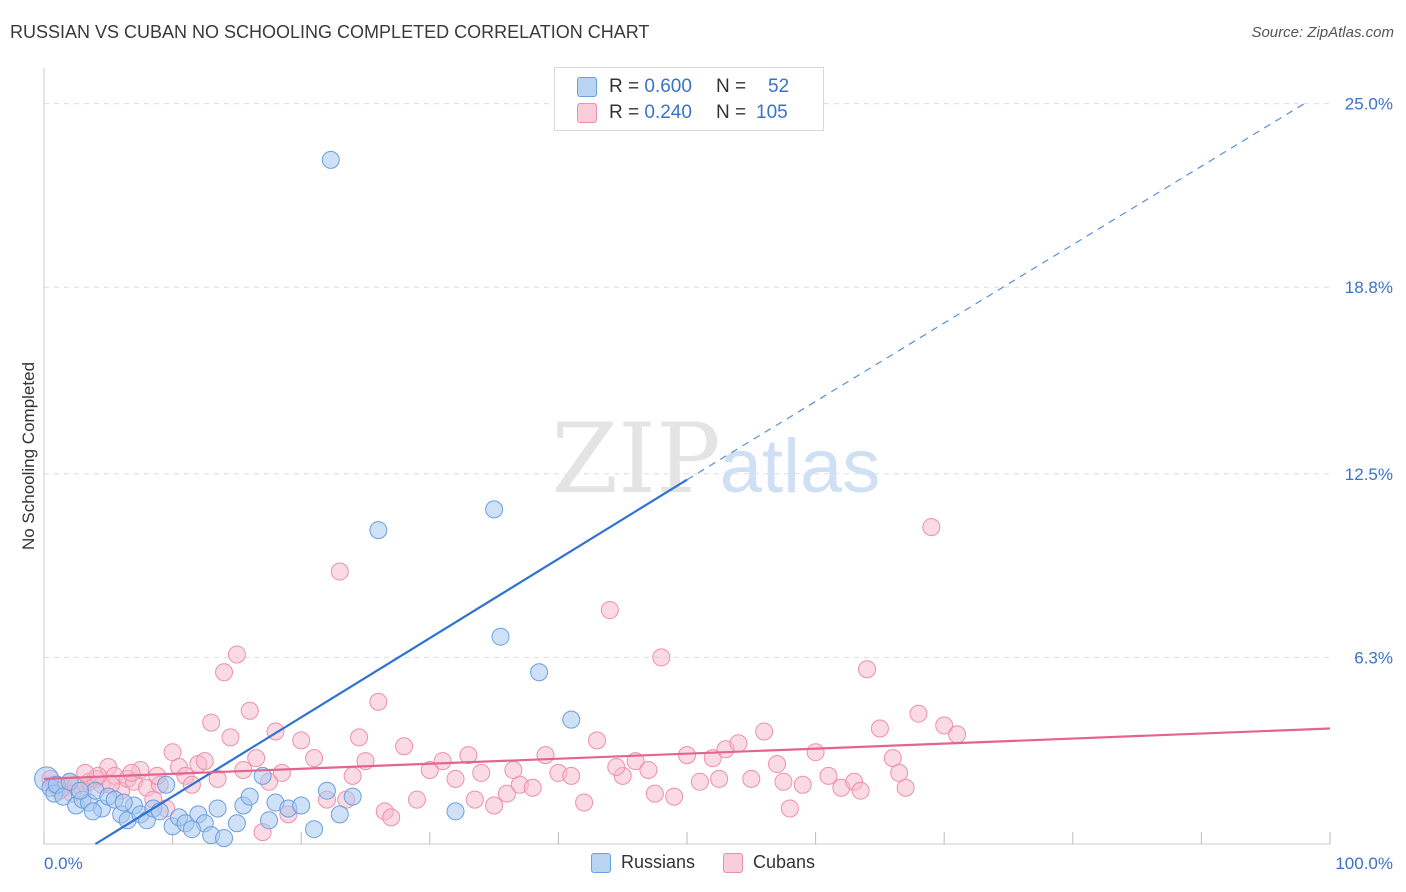 Image resolution: width=1406 pixels, height=892 pixels. I want to click on correlation-legend: R = 0.600 N = 52 R = 0.240 N = 105, so click(689, 99).